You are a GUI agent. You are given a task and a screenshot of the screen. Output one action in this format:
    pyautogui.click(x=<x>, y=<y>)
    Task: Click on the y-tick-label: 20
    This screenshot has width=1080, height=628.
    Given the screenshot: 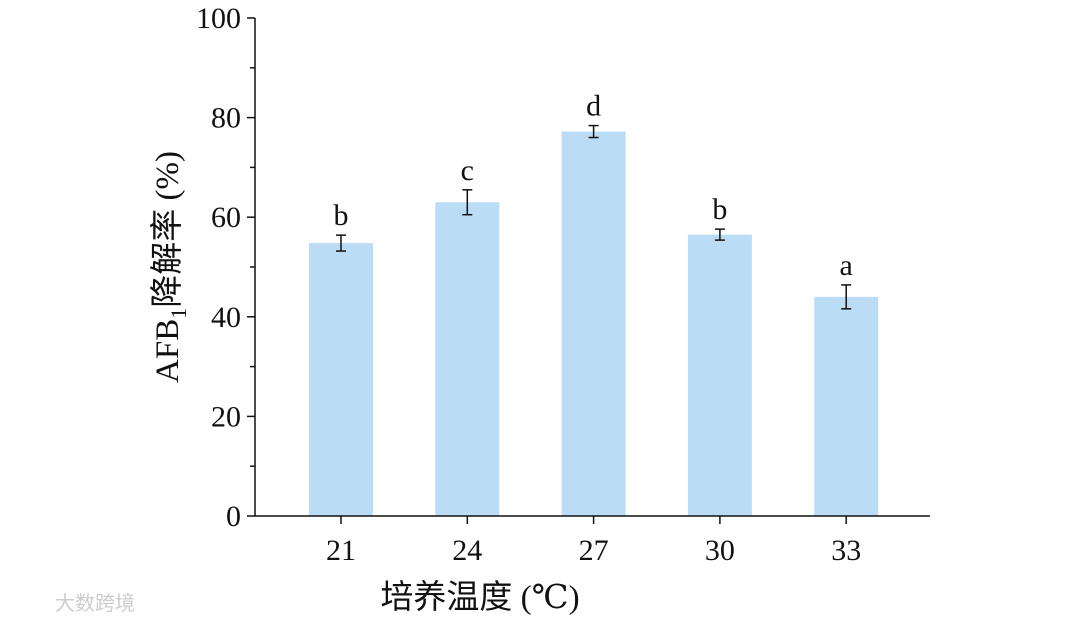 What is the action you would take?
    pyautogui.click(x=226, y=416)
    